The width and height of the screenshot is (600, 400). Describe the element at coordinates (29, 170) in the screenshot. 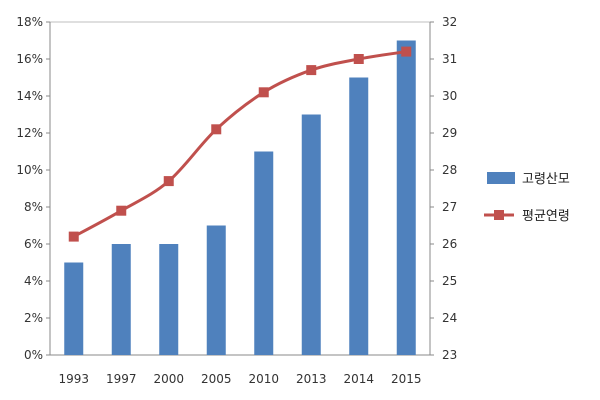

I see `y-left-tick-label: 10%` at that location.